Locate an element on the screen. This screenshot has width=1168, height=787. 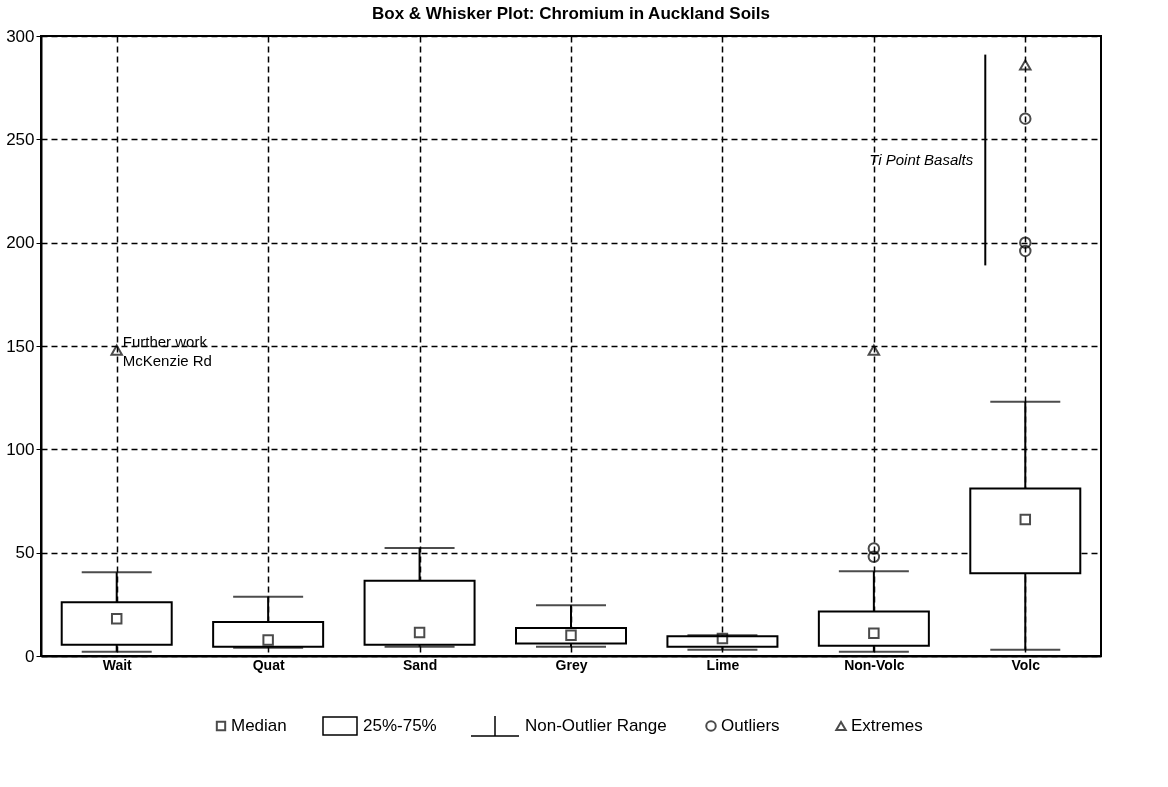
y-tick-label: 100 is located at coordinates (20, 449).